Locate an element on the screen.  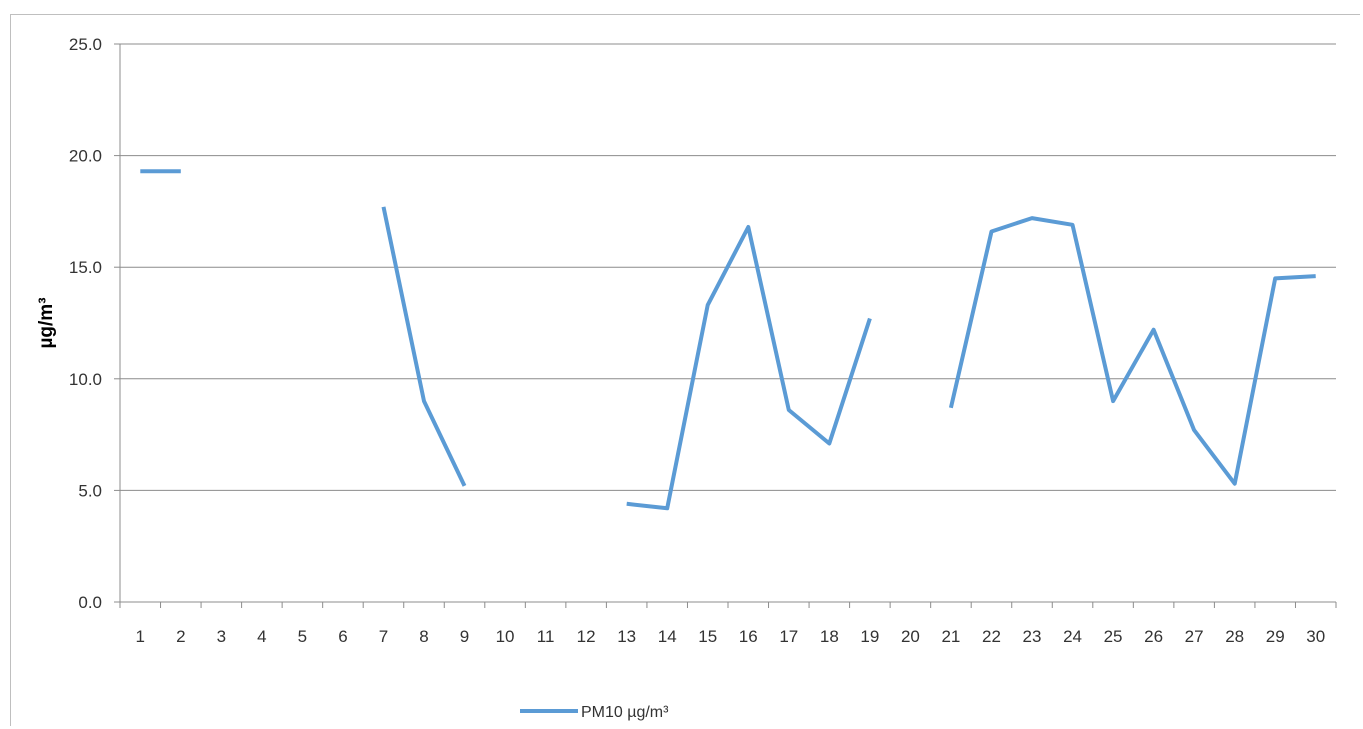
y-tick-label: 15.0 is located at coordinates (85, 267).